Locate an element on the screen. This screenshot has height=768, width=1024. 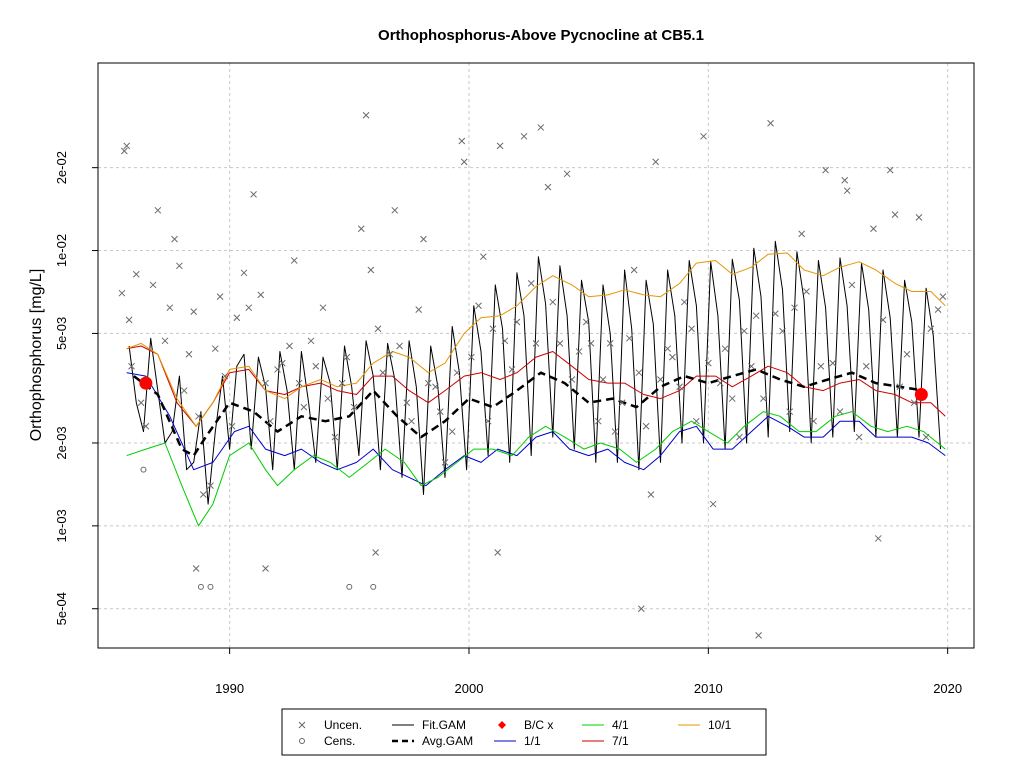
legend-item: Avg.GAM is located at coordinates (432, 741).